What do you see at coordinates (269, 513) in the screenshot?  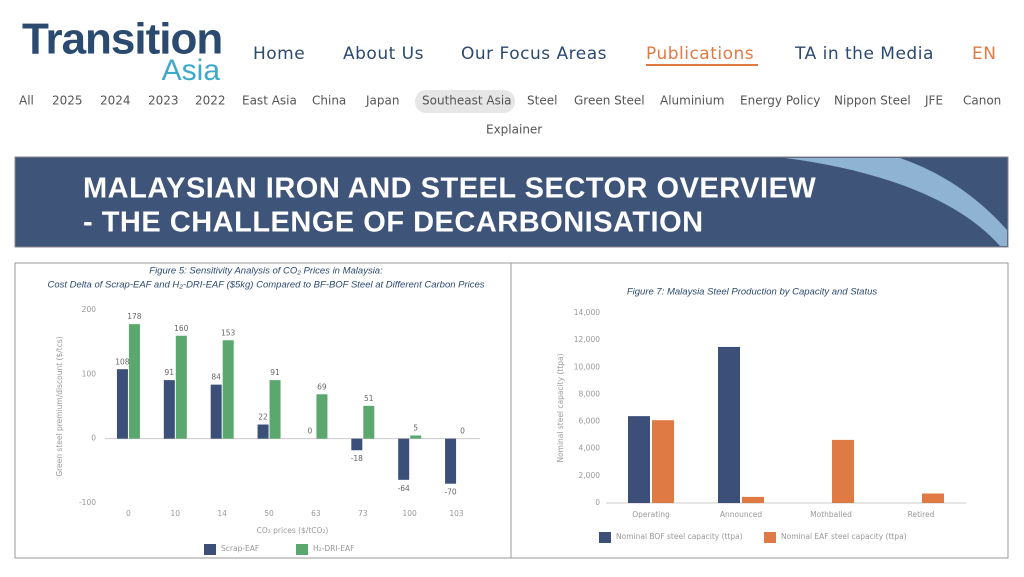 I see `x-tick-label: 50` at bounding box center [269, 513].